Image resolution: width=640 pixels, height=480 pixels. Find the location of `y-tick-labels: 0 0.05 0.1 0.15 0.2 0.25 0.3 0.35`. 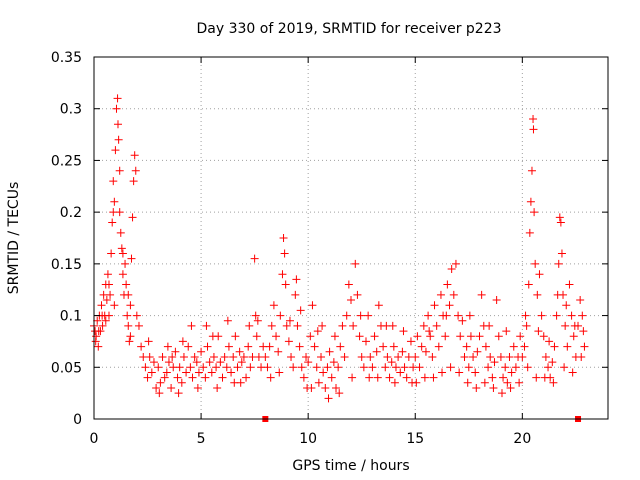

y-tick-labels: 0 0.05 0.1 0.15 0.2 0.25 0.3 0.35 is located at coordinates (66, 239).